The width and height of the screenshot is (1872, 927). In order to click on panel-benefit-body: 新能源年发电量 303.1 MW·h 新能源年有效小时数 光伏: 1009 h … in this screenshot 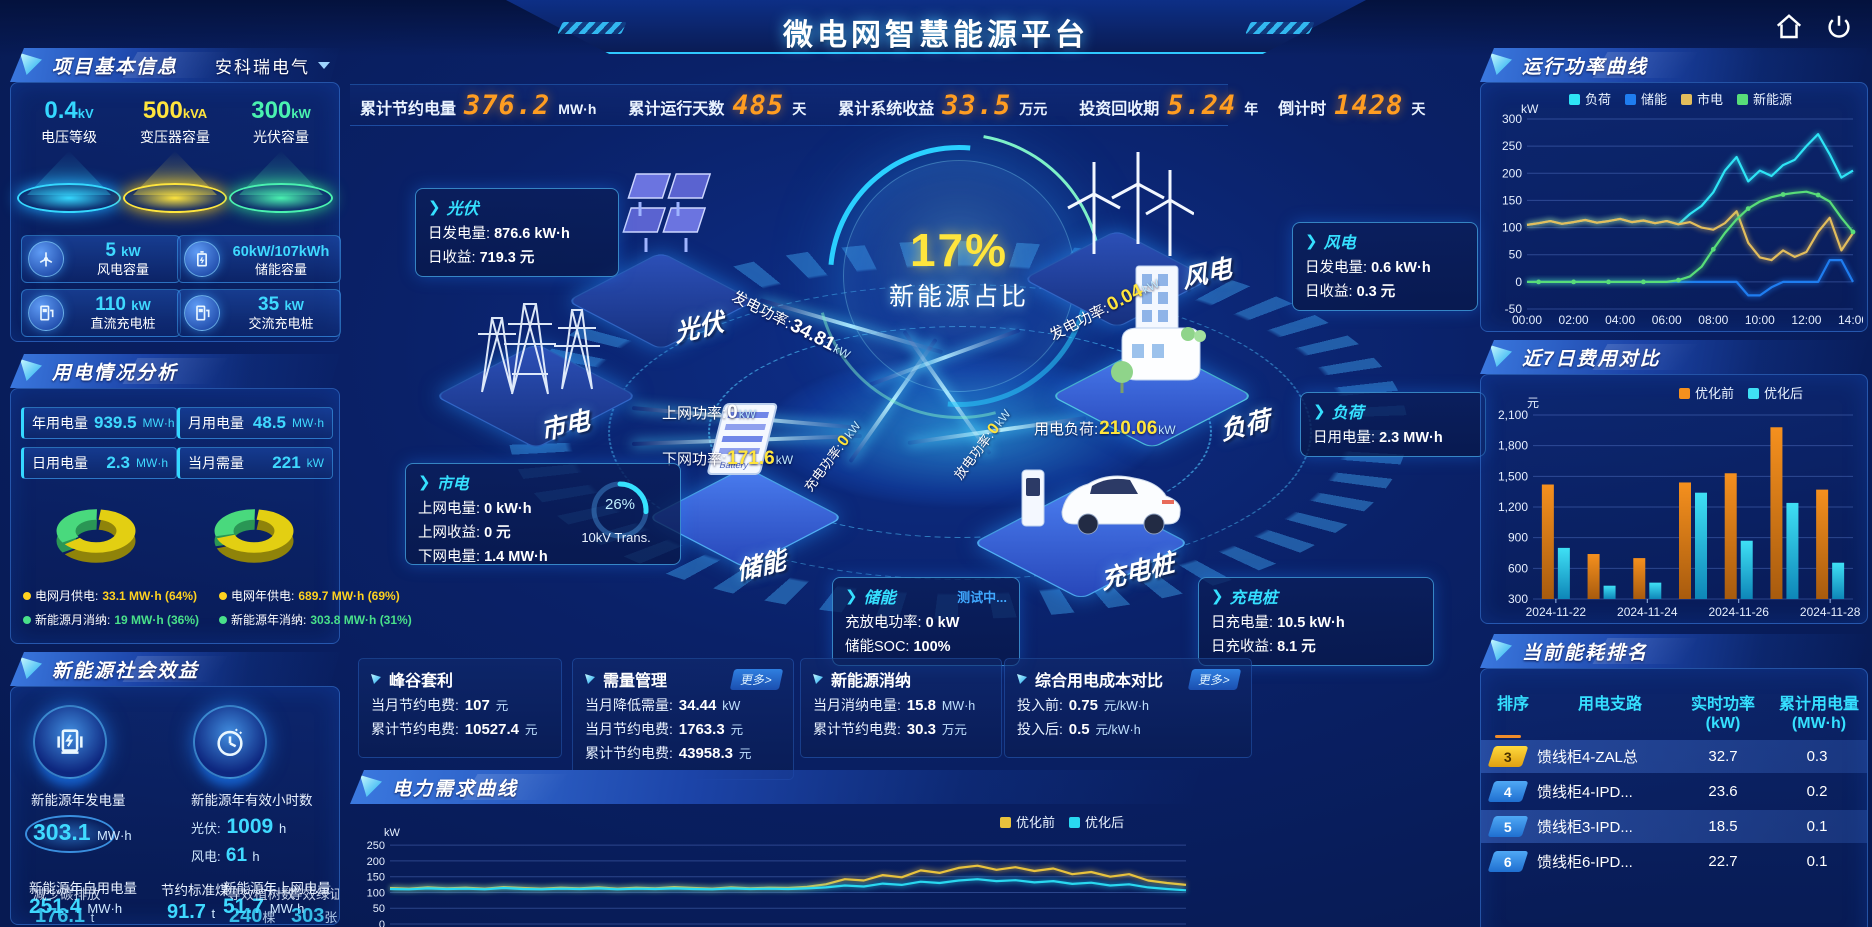, I will do `click(175, 805)`.